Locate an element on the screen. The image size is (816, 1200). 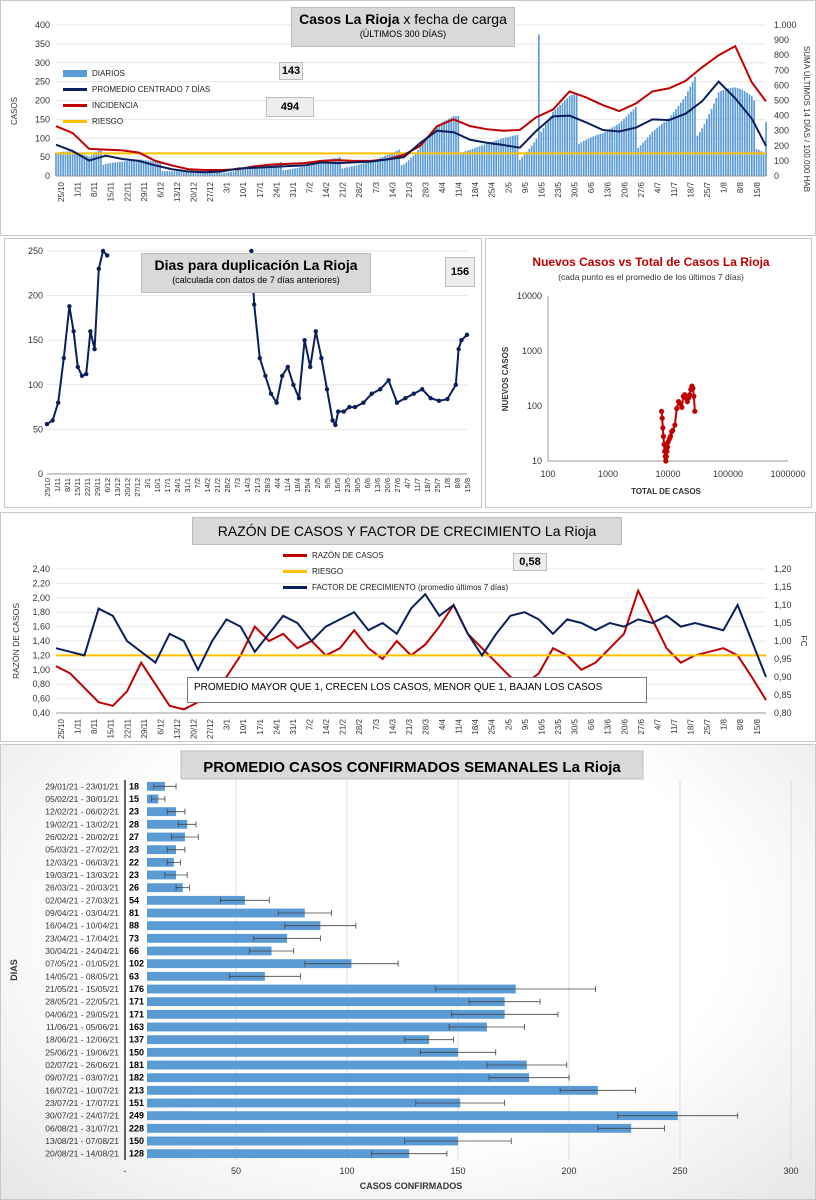
y-tick-label: 2,40 is located at coordinates (41, 569).